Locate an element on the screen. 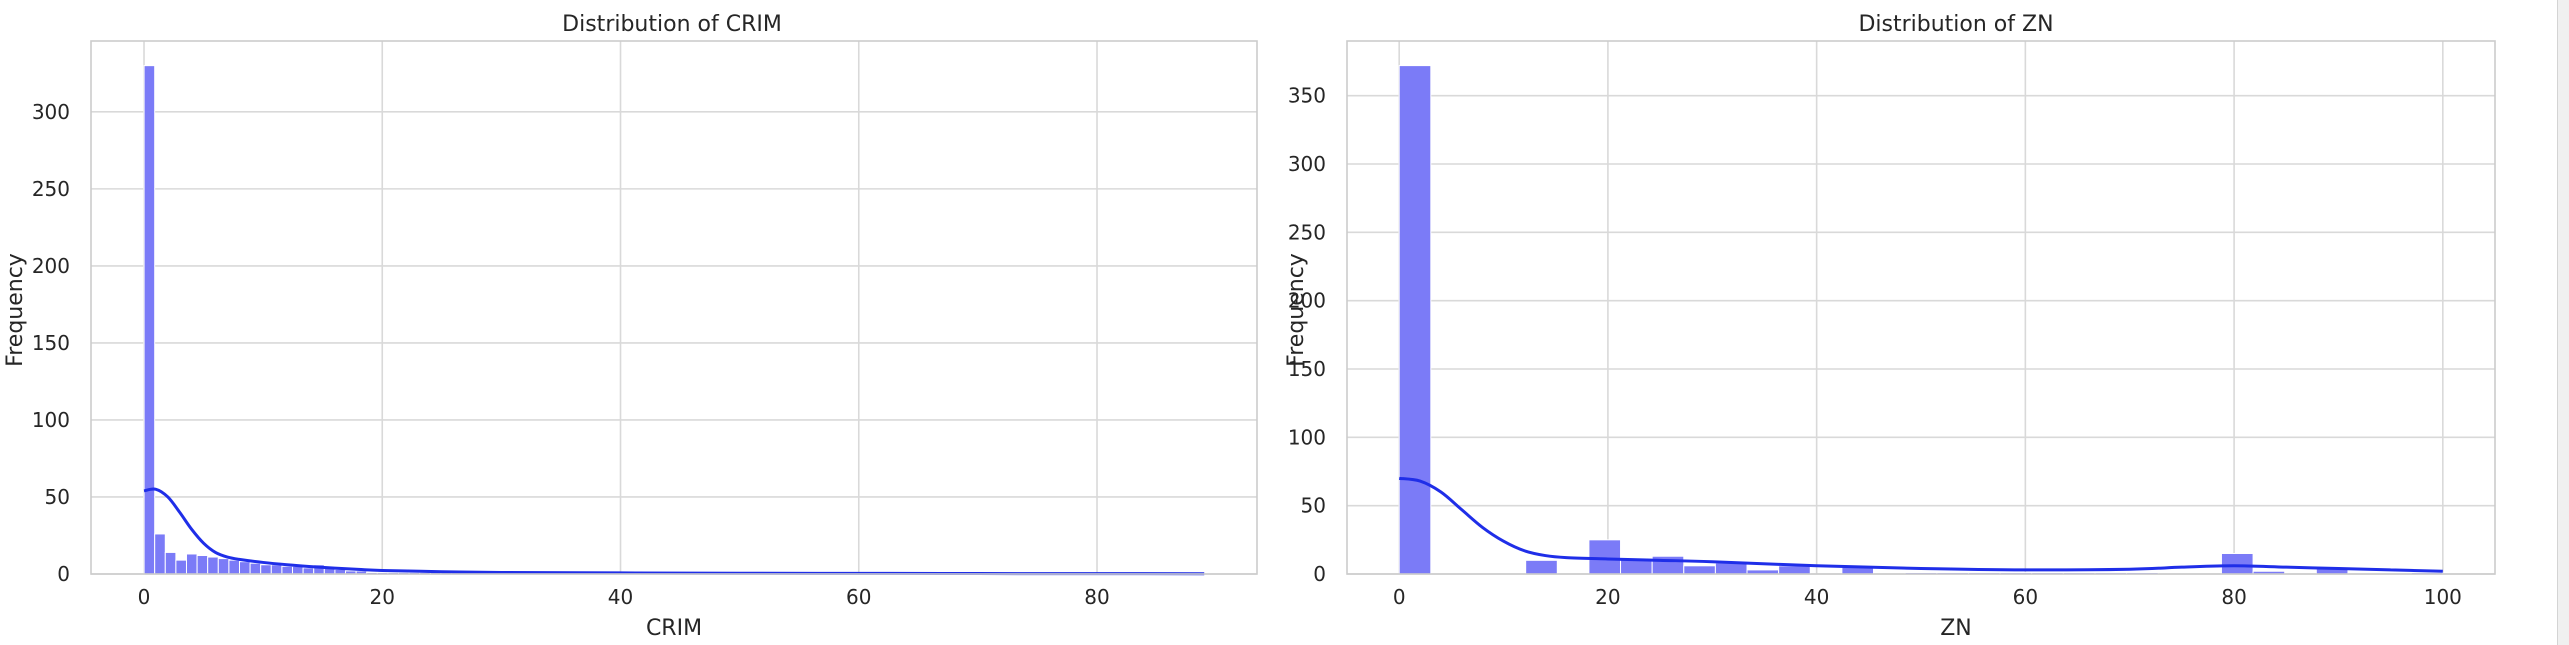 Image resolution: width=2569 pixels, height=645 pixels. vertical-scrollbar is located at coordinates (2563, 322).